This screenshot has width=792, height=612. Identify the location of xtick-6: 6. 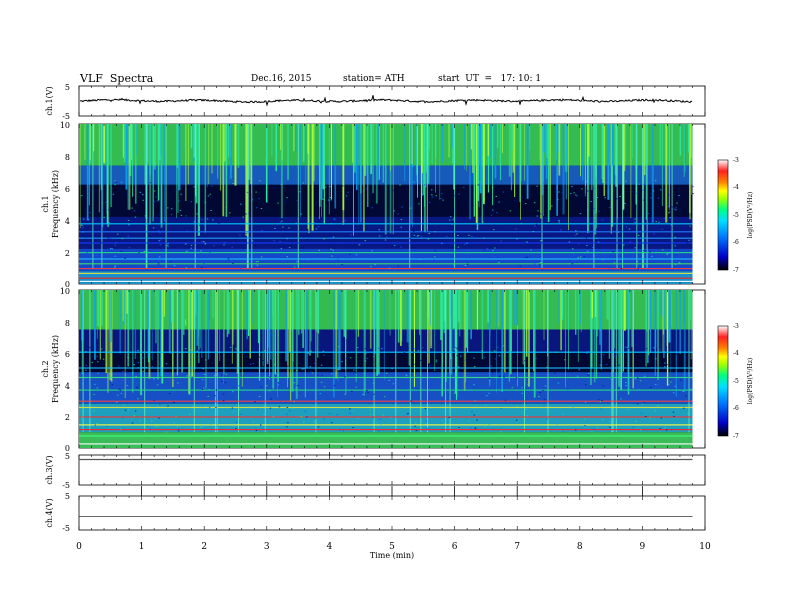
(455, 547).